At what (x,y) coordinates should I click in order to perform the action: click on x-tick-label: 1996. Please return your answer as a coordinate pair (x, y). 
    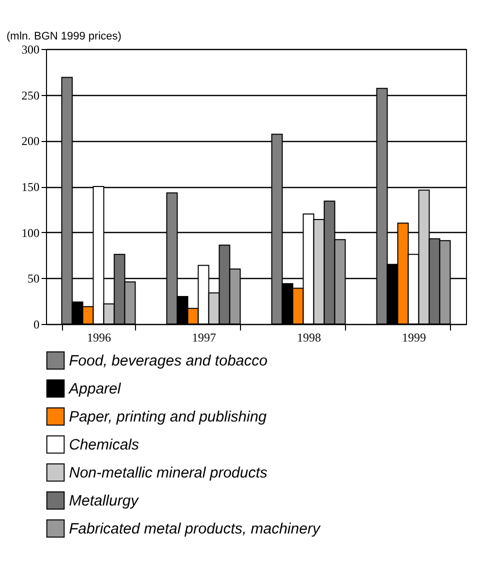
    Looking at the image, I should click on (99, 337).